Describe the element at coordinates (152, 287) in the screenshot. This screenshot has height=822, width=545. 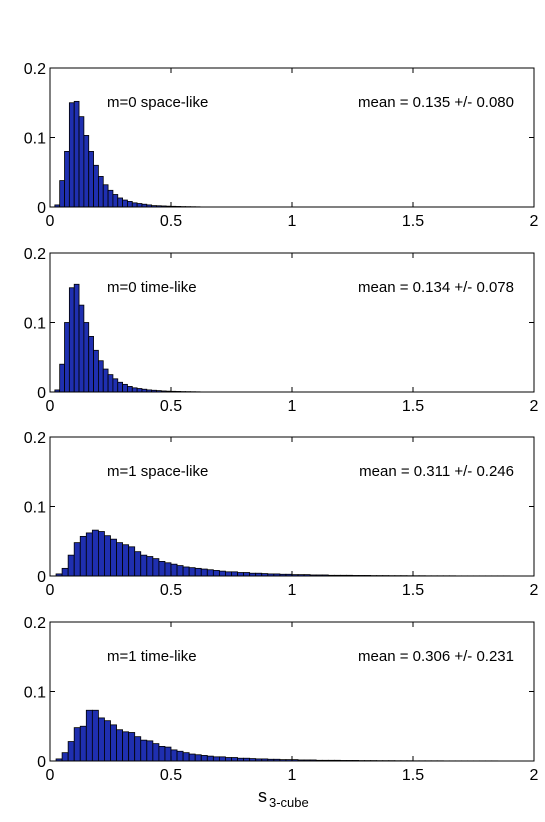
I see `panel-annotation-left: m=0 time-like` at that location.